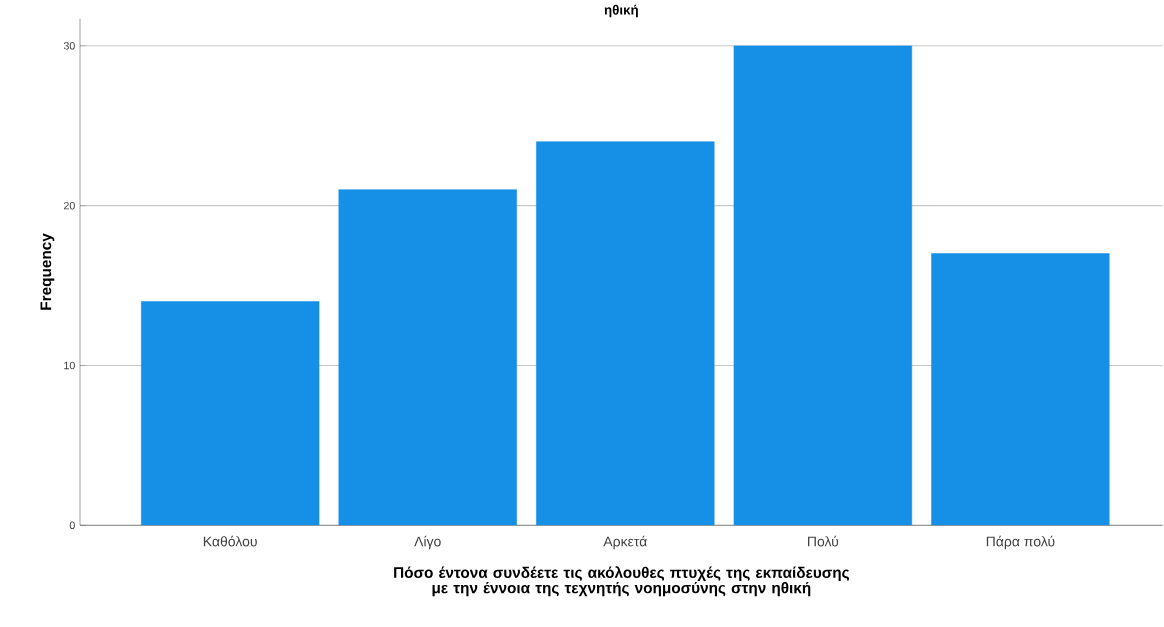 Image resolution: width=1164 pixels, height=627 pixels. I want to click on y-tick-label: 0, so click(72, 525).